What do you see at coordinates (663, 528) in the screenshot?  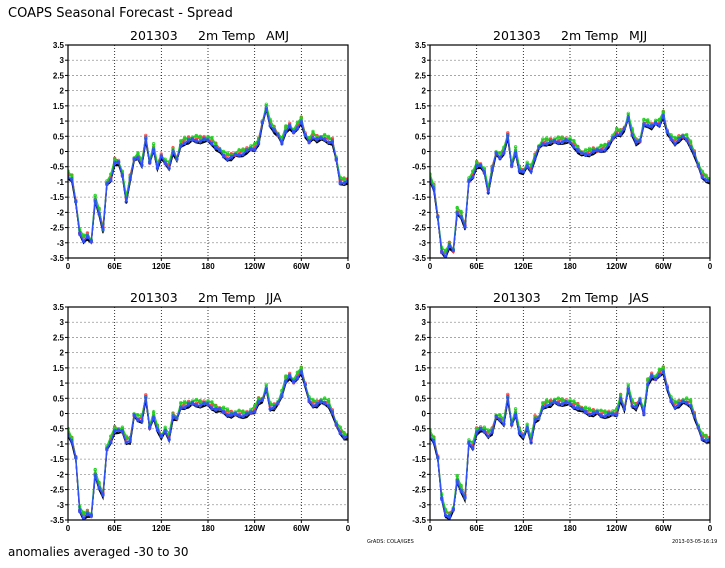 I see `x-tick-label: 60W` at bounding box center [663, 528].